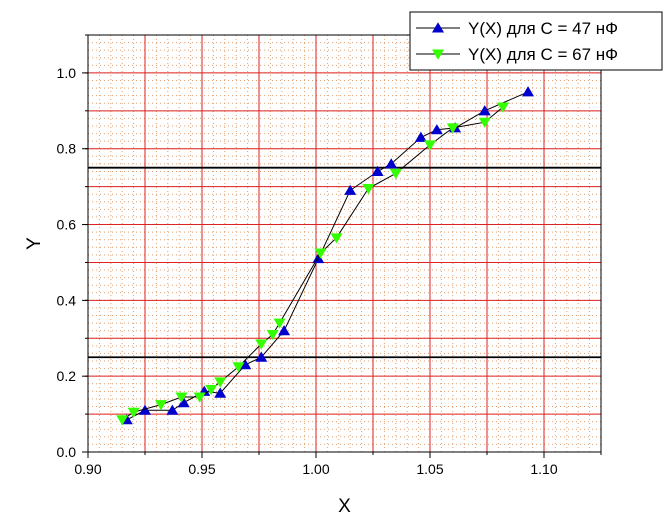  Describe the element at coordinates (67, 73) in the screenshot. I see `y-tick-label: 1.0` at that location.